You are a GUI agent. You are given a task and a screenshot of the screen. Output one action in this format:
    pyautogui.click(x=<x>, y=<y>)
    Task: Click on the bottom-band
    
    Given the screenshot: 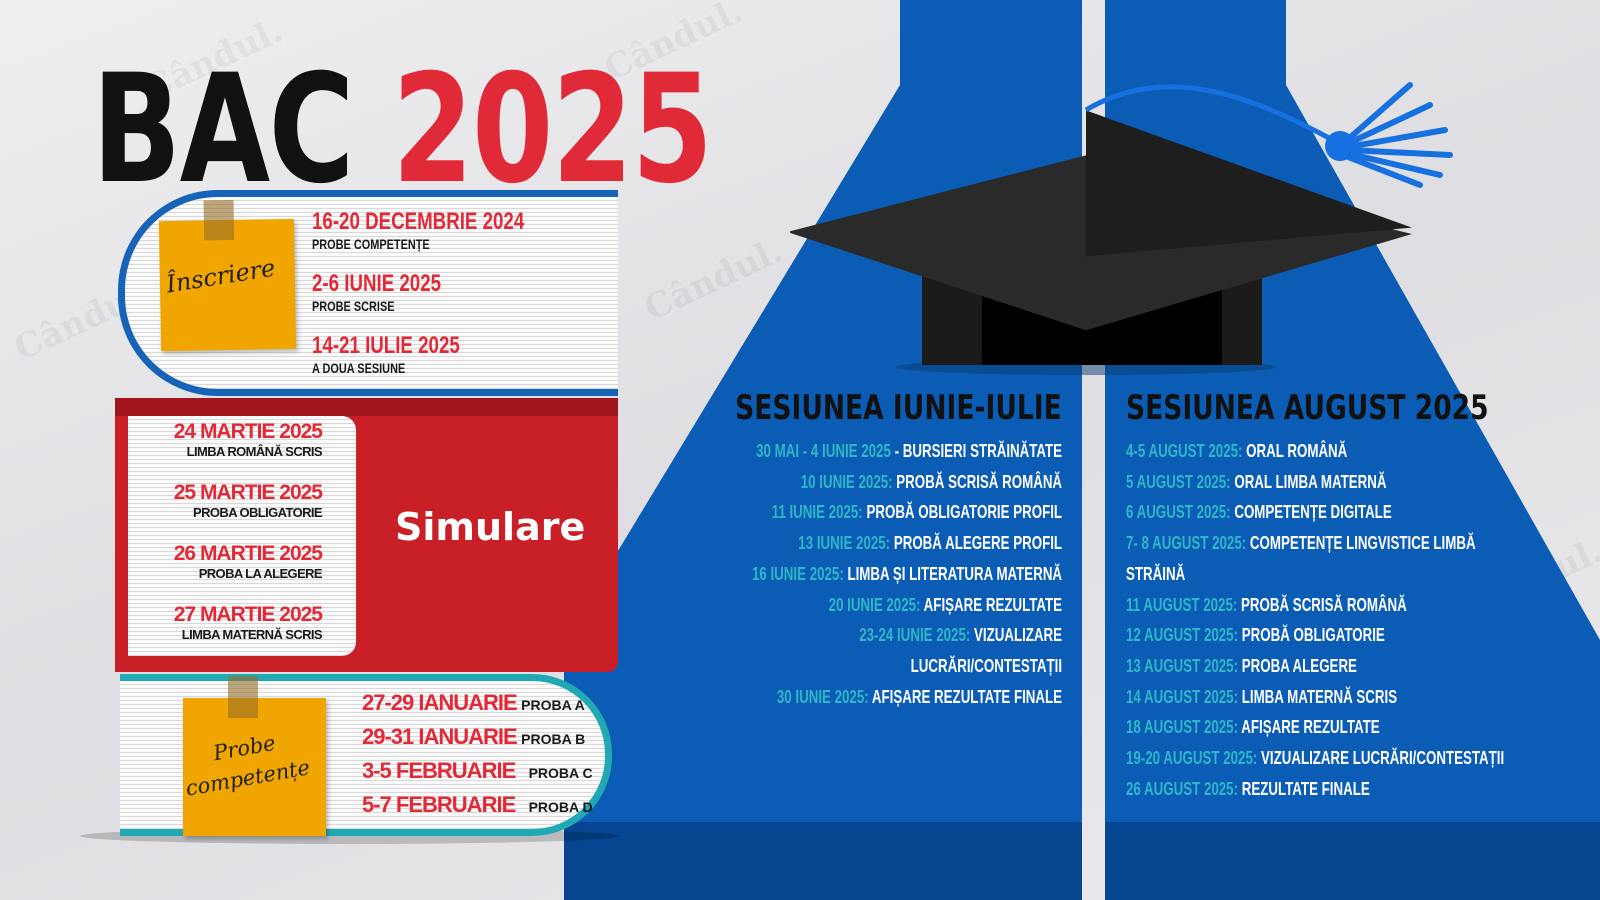 What is the action you would take?
    pyautogui.click(x=1082, y=861)
    